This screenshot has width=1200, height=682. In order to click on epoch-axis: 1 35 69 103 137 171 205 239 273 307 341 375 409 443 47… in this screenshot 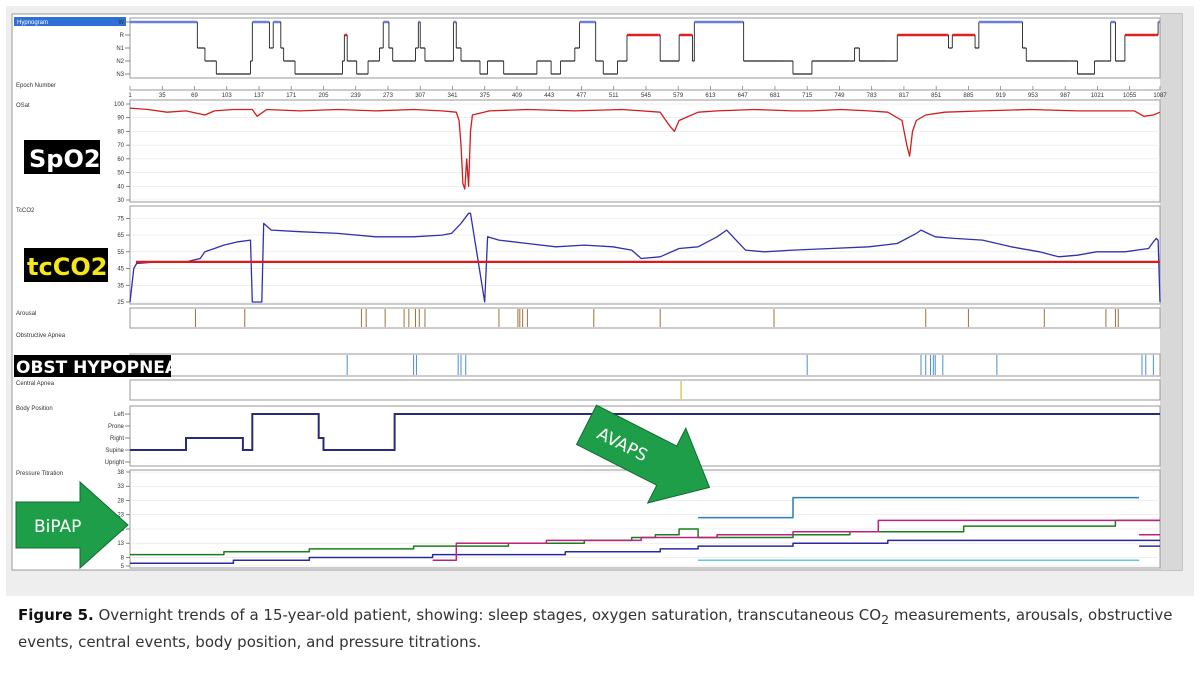, I will do `click(647, 92)`.